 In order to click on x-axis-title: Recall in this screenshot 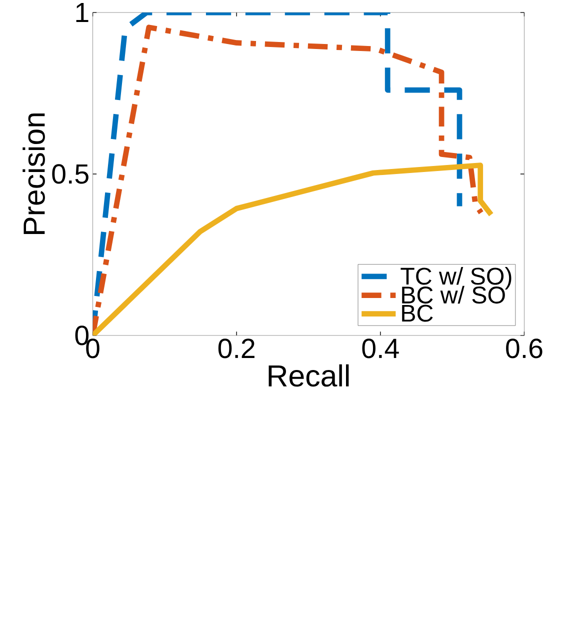, I will do `click(308, 375)`.